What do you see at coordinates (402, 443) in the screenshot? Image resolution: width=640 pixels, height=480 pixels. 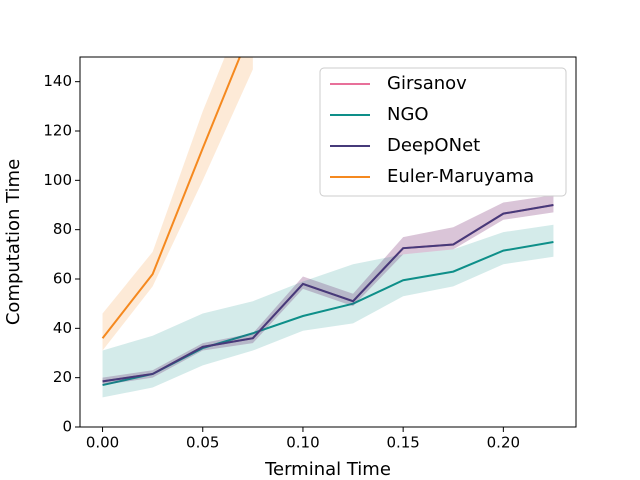 I see `x-tick-label: 0.15` at bounding box center [402, 443].